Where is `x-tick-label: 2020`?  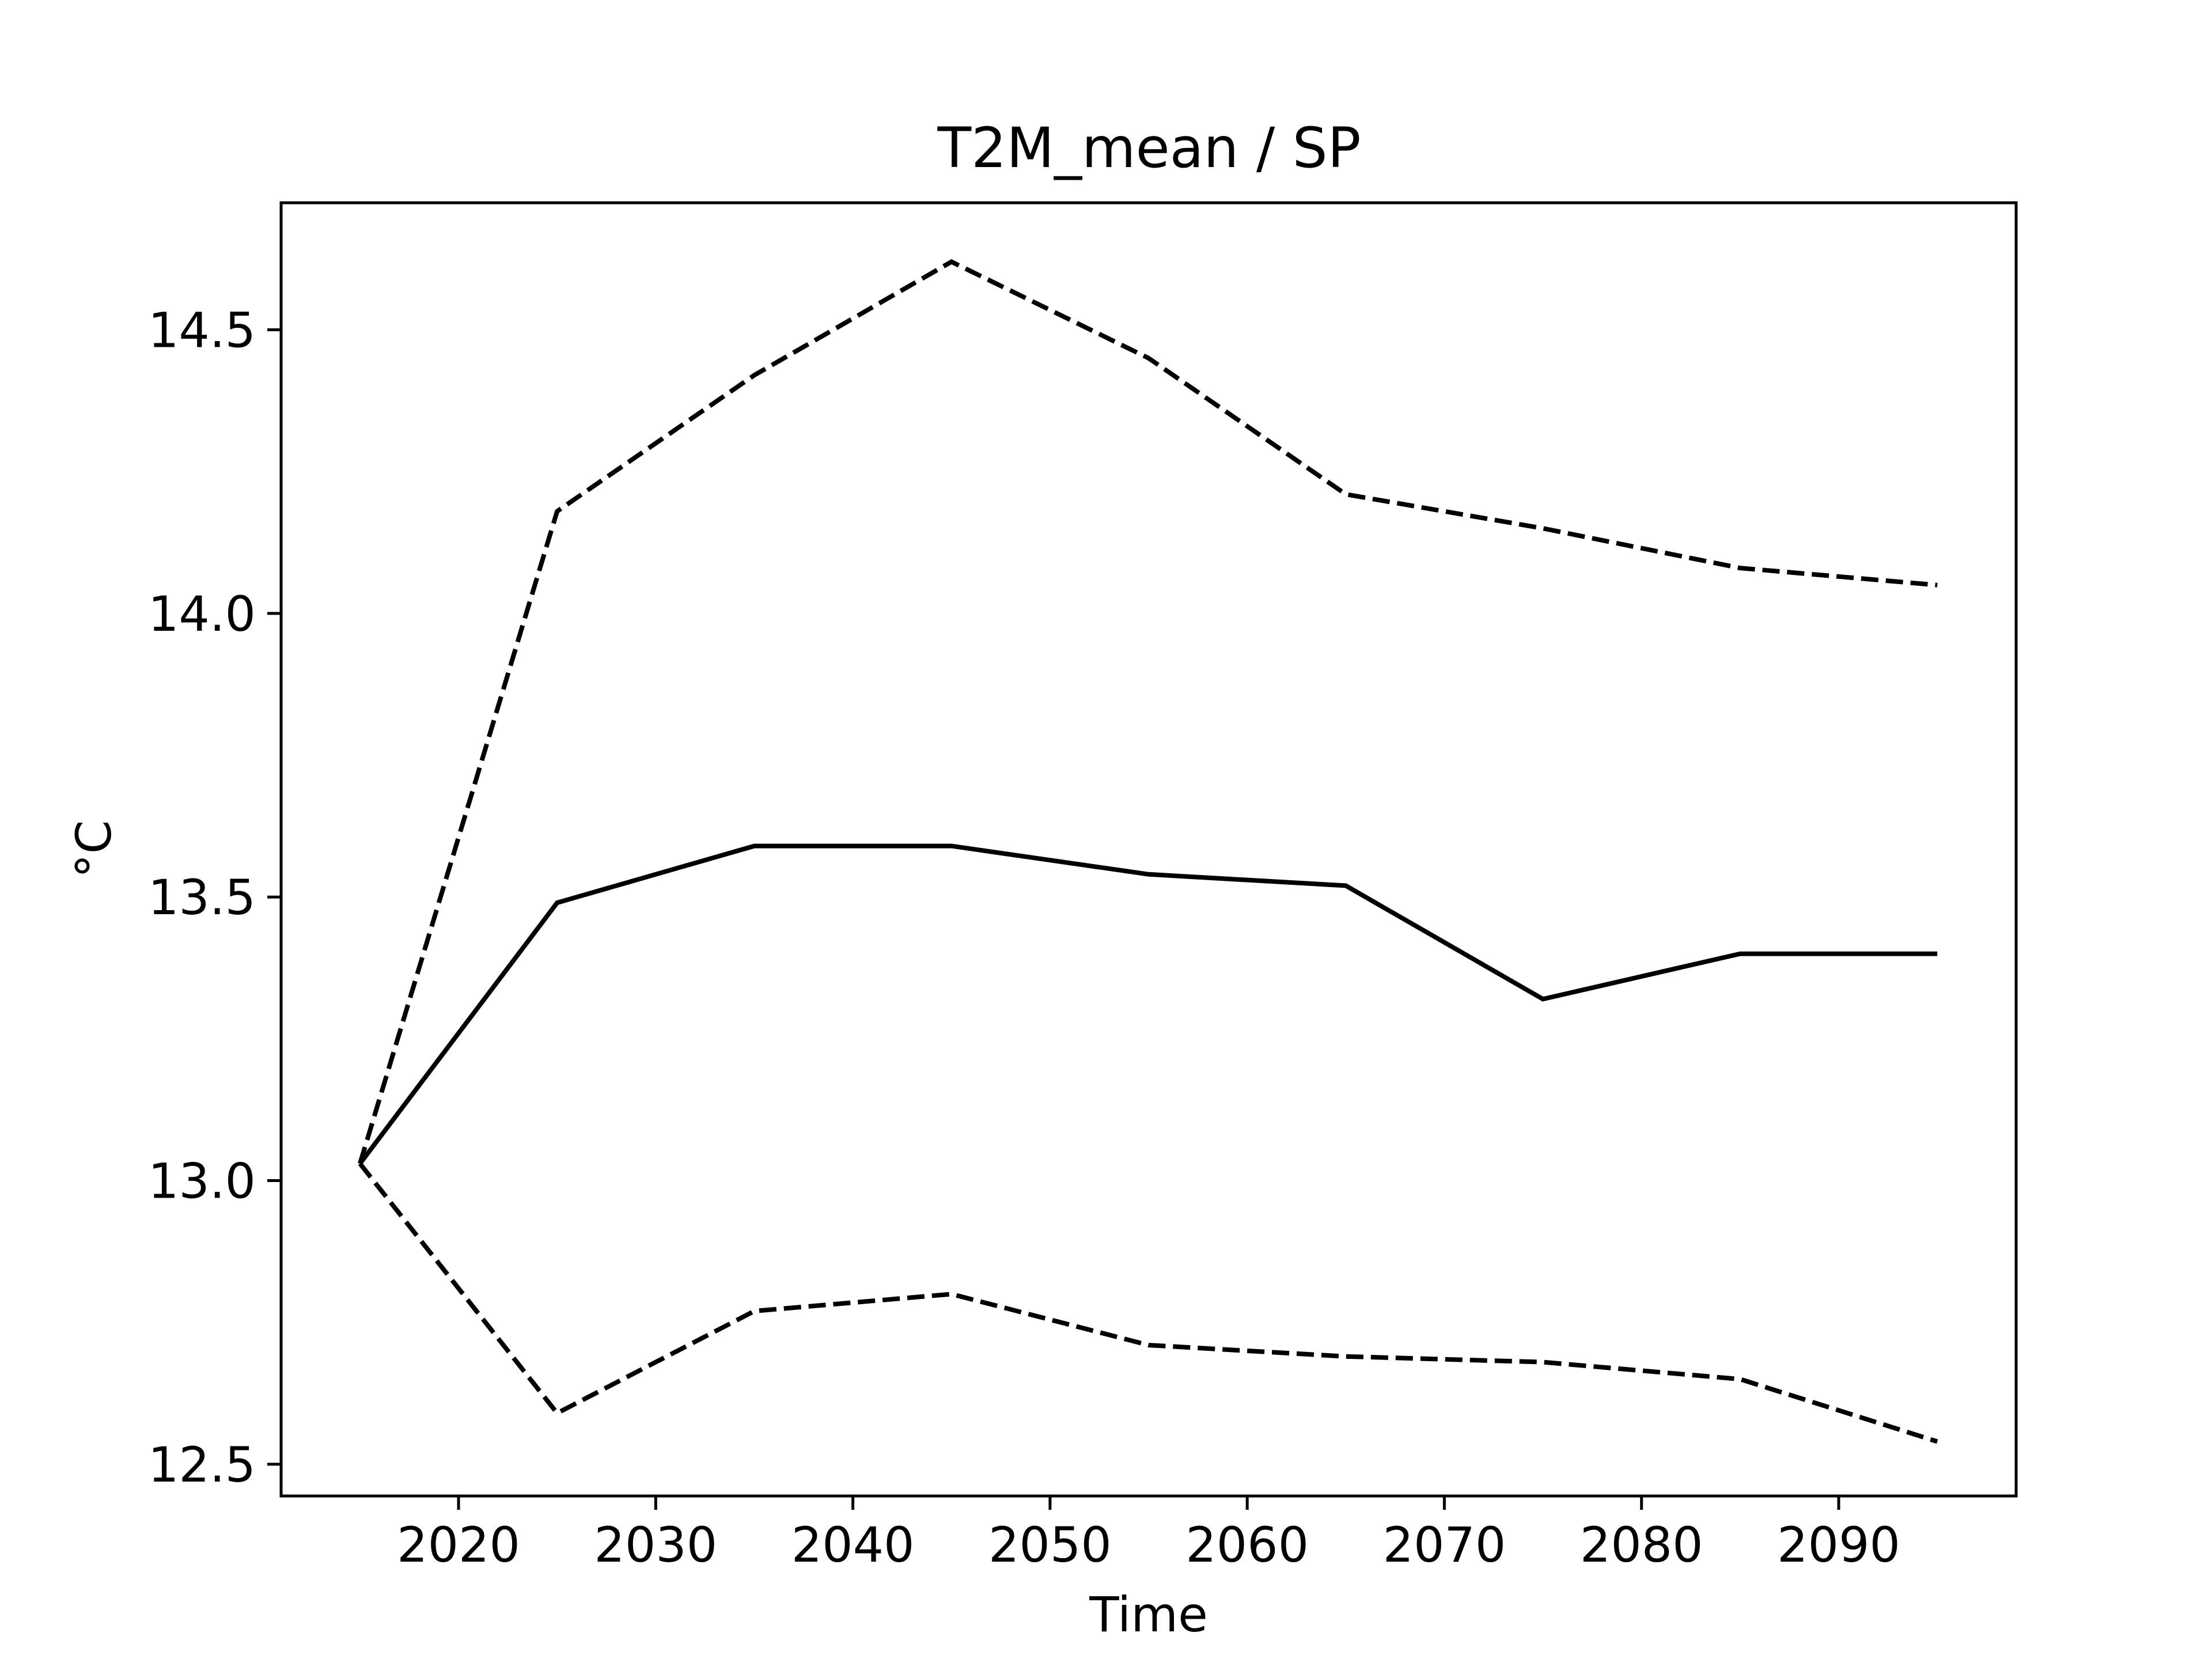
x-tick-label: 2020 is located at coordinates (458, 1545).